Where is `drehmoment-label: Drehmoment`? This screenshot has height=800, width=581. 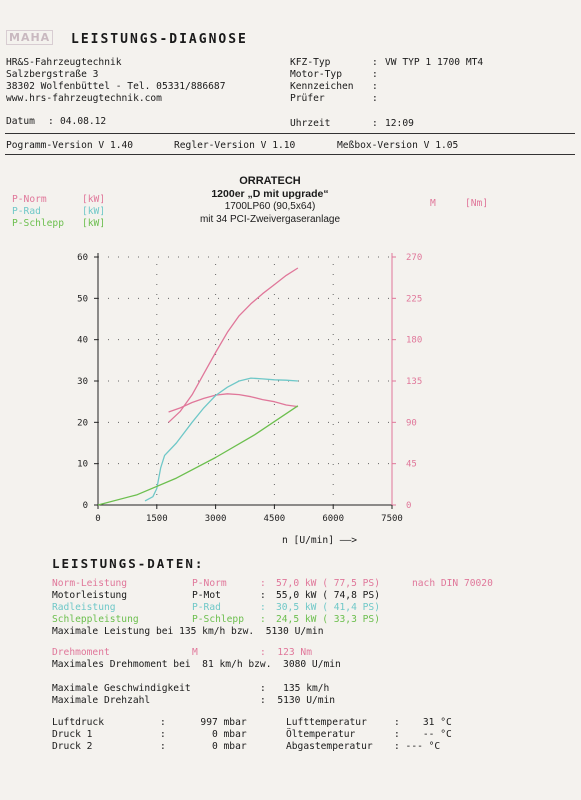 drehmoment-label: Drehmoment is located at coordinates (81, 652).